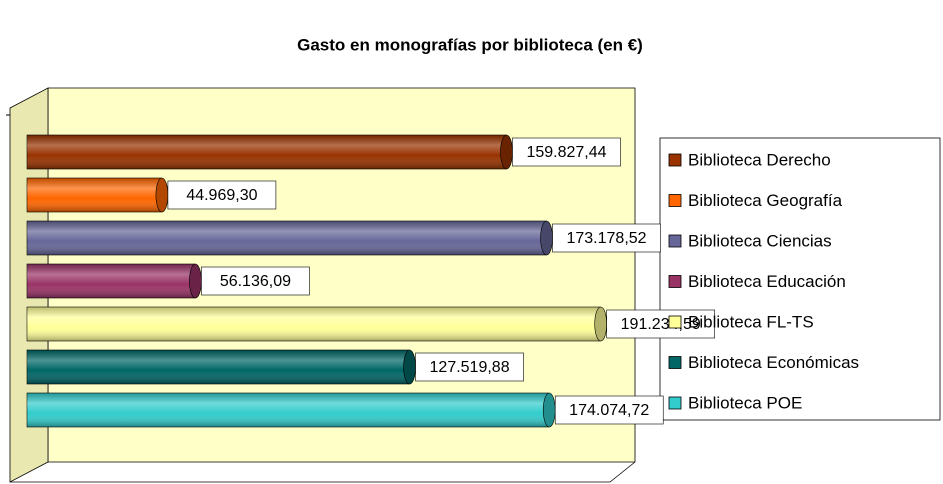 The width and height of the screenshot is (943, 484). I want to click on legend-label: Biblioteca Educación, so click(767, 281).